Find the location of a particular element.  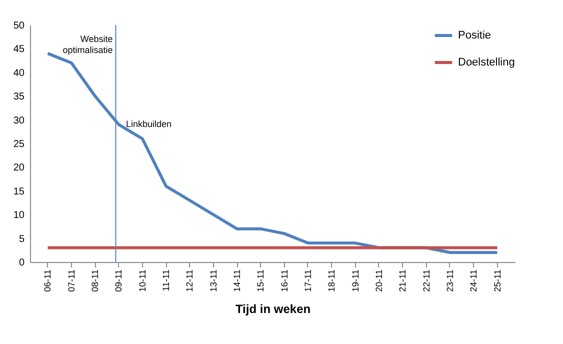

y-tick-label: 45 is located at coordinates (19, 50).